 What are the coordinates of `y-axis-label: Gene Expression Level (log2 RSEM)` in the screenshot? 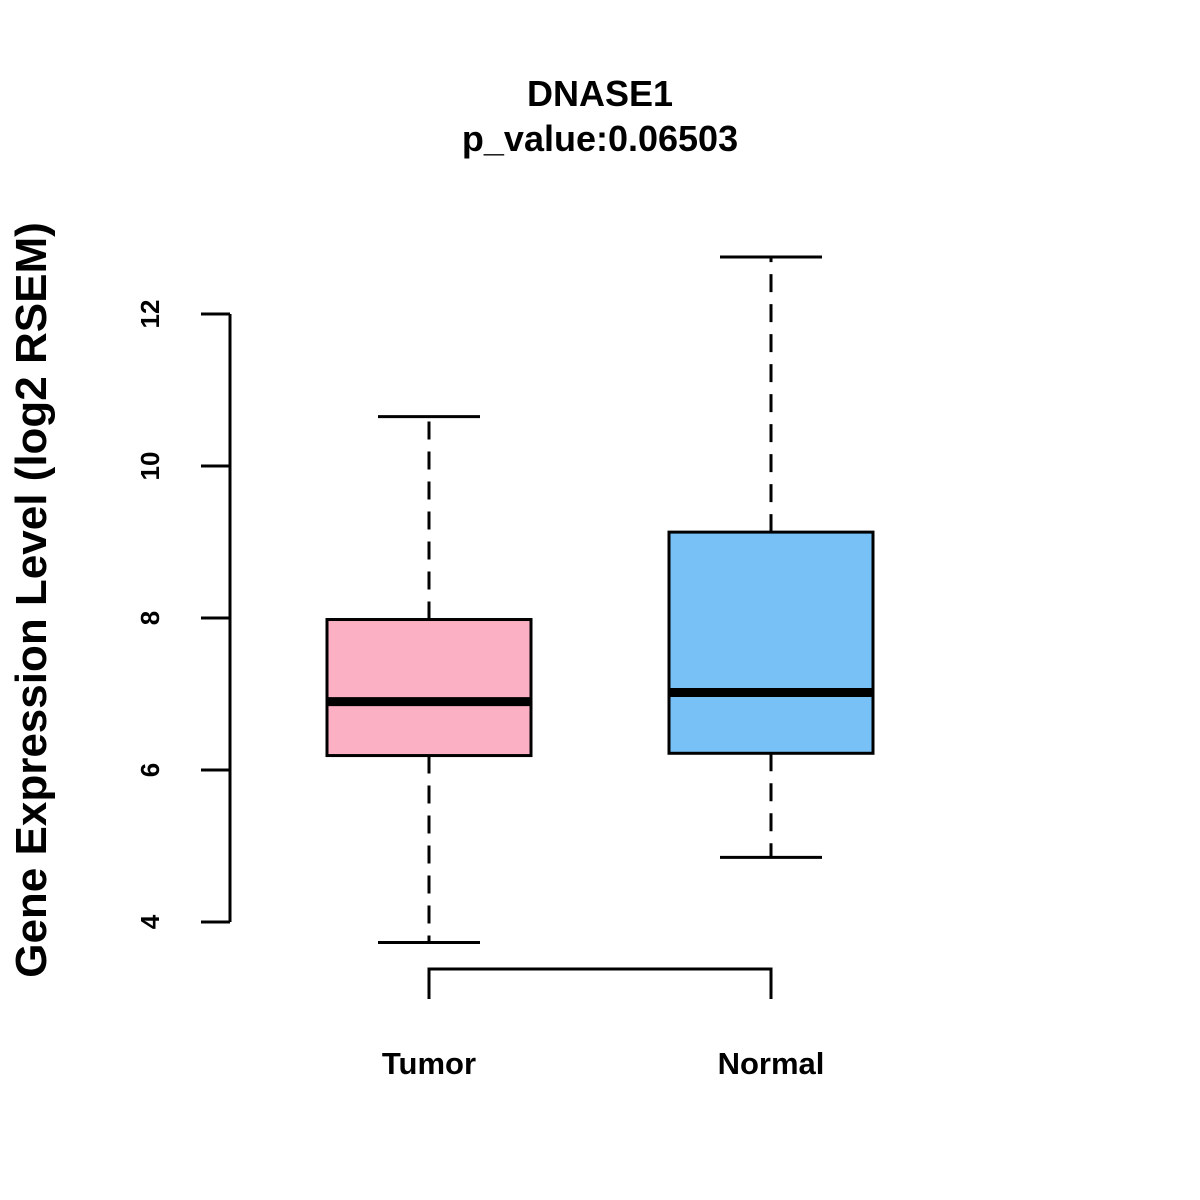 It's located at (31, 600).